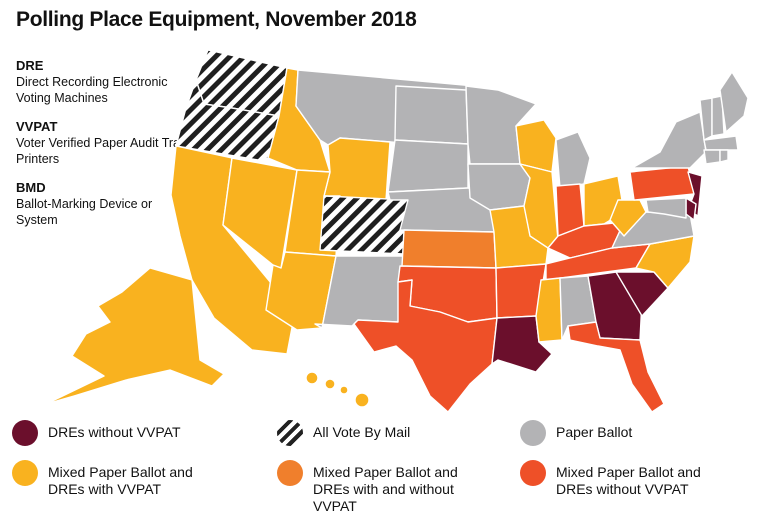  I want to click on legend-label-mixed-with-vvpat: Mixed Paper Ballot and DREs with VVPAT, so click(120, 480).